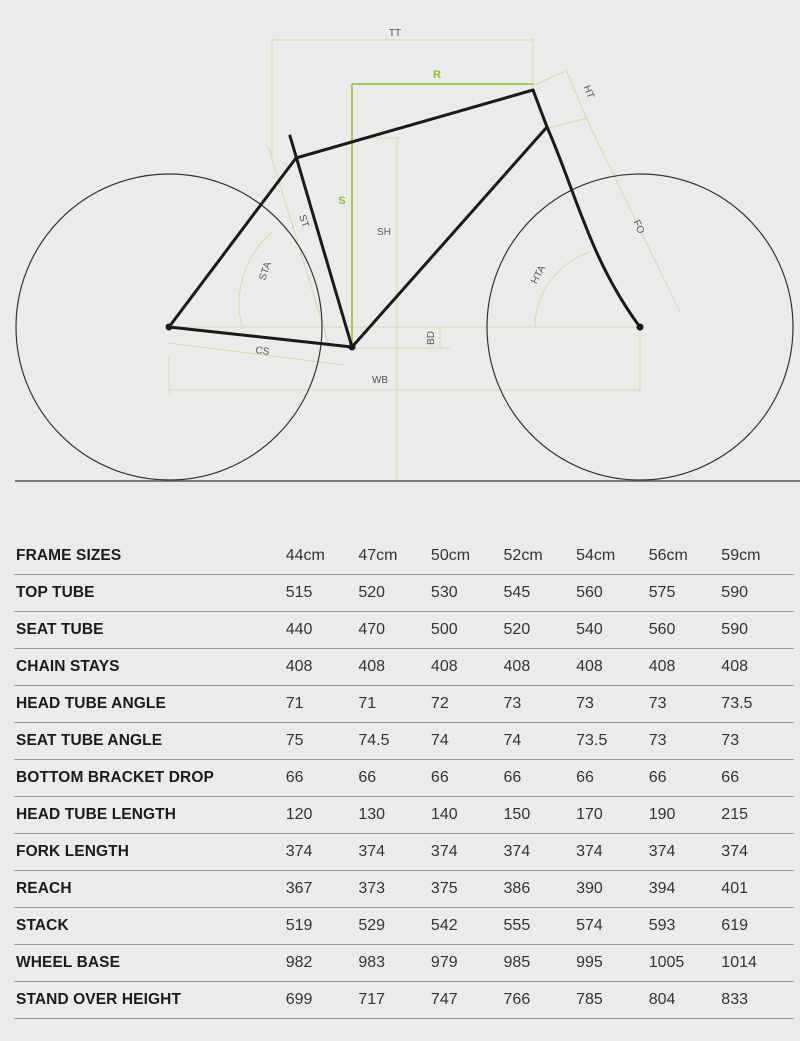 Image resolution: width=800 pixels, height=1041 pixels. I want to click on table-row: CHAIN STAYS 408 408 408 408 408 408 408, so click(404, 667).